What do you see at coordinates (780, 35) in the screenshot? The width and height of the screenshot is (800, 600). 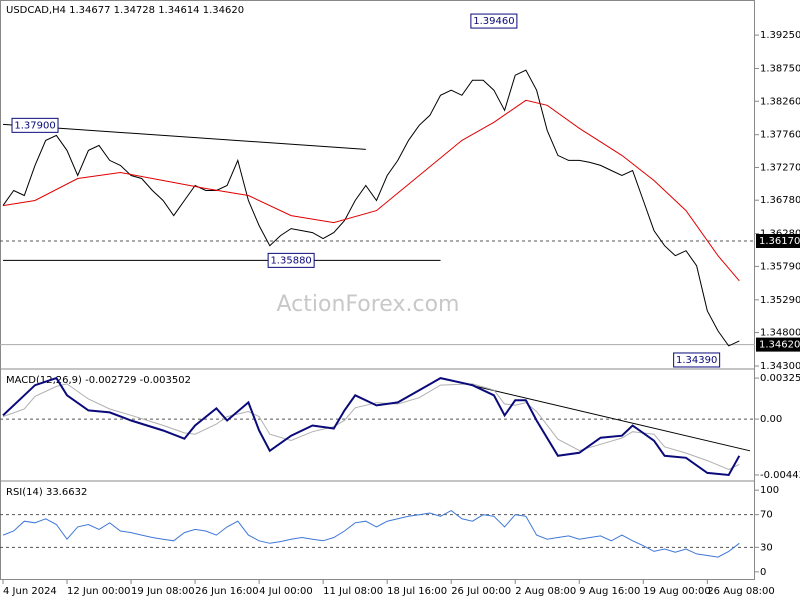 I see `y-tick-label: 1.39250` at bounding box center [780, 35].